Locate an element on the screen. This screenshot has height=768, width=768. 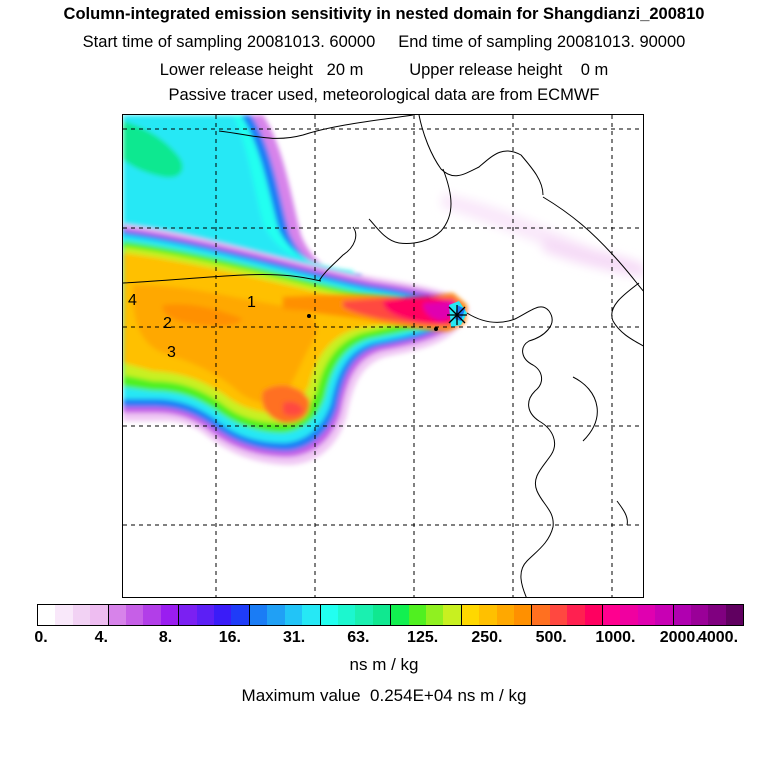
colorbar is located at coordinates (390, 615).